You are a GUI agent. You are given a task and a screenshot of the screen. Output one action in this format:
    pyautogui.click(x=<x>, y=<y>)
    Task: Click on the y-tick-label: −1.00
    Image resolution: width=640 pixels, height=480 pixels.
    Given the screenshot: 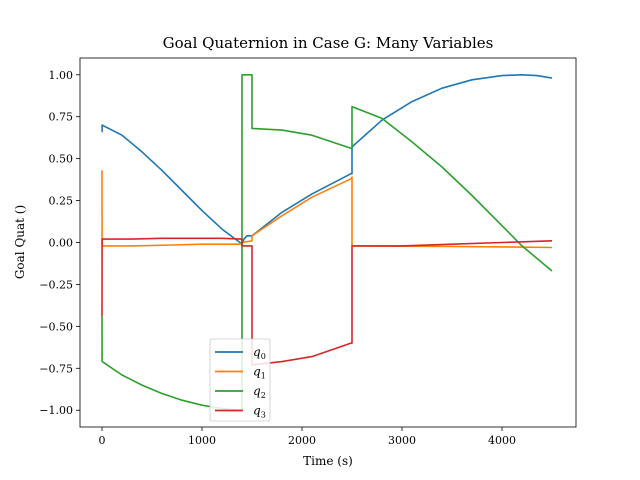 What is the action you would take?
    pyautogui.click(x=56, y=410)
    